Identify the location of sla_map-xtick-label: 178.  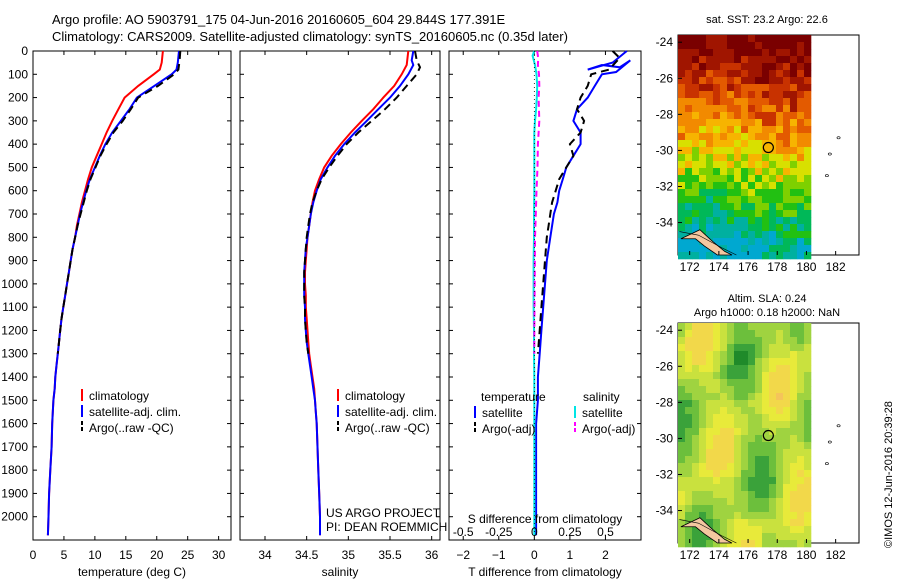
(777, 555).